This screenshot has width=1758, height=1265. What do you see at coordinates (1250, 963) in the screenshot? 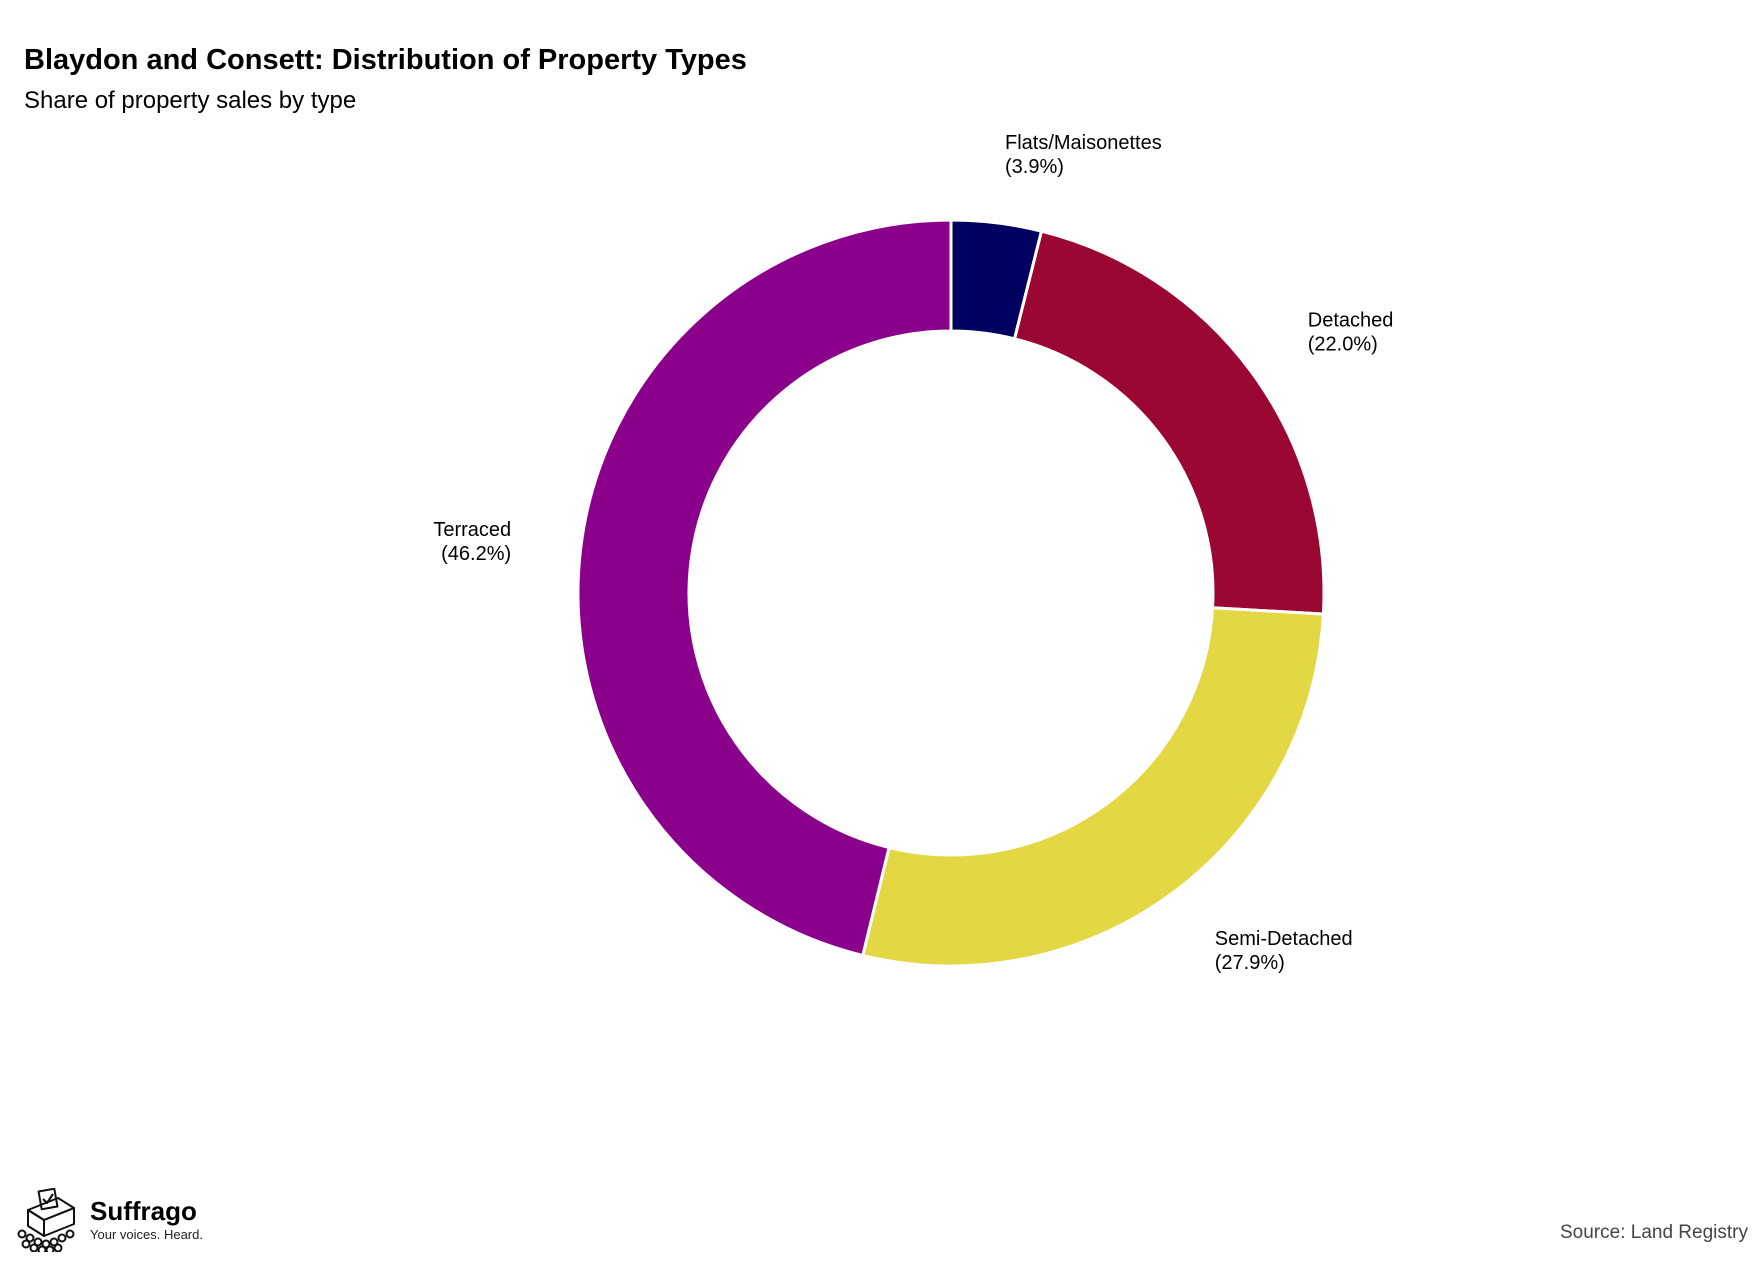
I see `slice-value-semi-detached: (27.9%)` at bounding box center [1250, 963].